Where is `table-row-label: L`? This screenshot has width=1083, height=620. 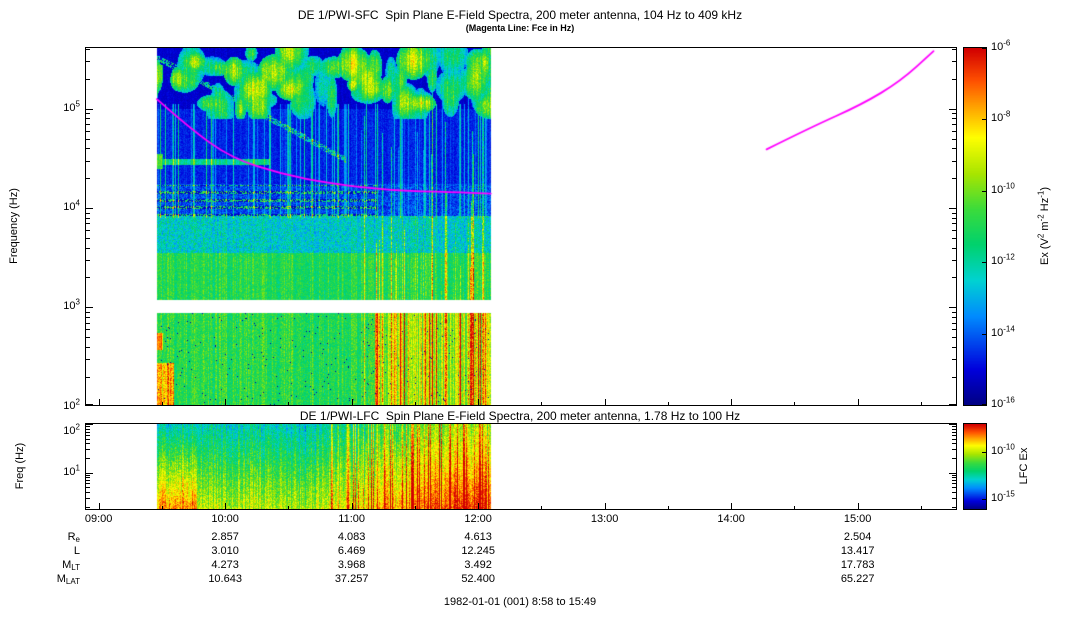 table-row-label: L is located at coordinates (76, 551).